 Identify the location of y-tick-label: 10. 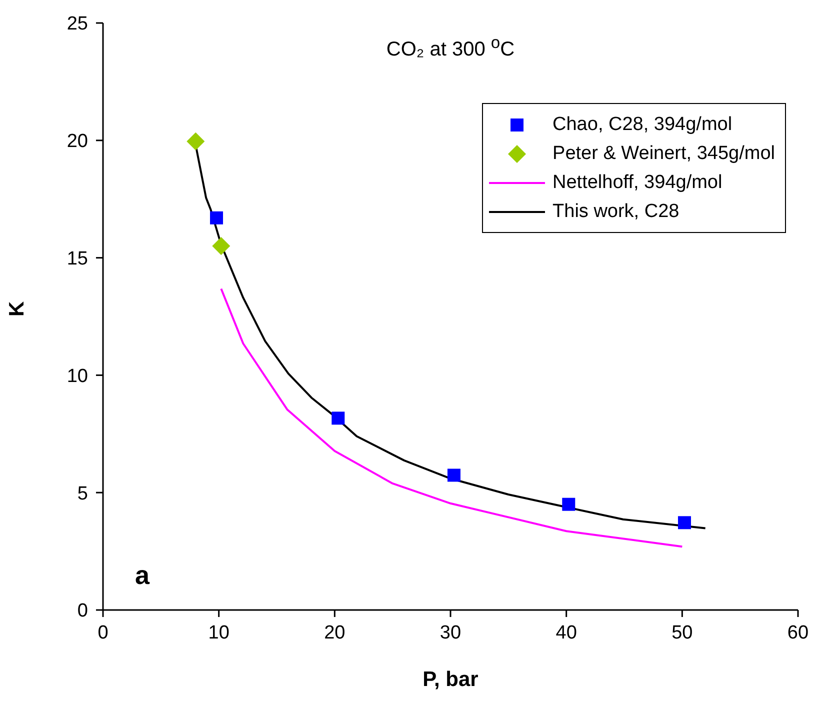
(77, 376).